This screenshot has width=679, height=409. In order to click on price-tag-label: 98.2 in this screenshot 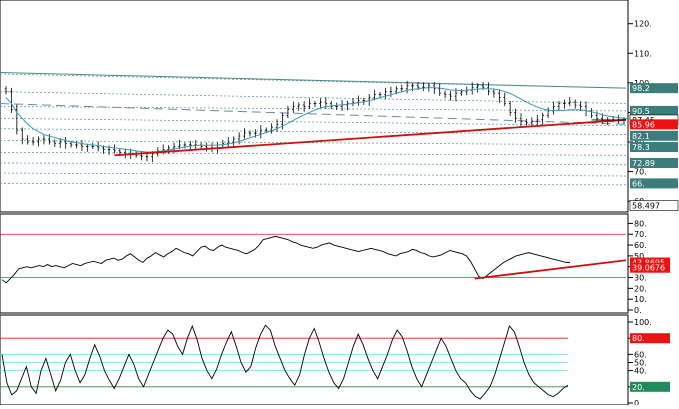, I will do `click(641, 88)`.